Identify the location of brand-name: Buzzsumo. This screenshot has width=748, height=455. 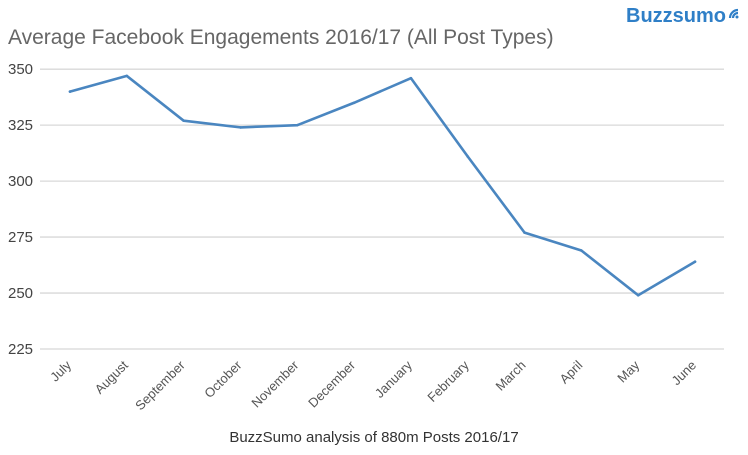
(676, 16).